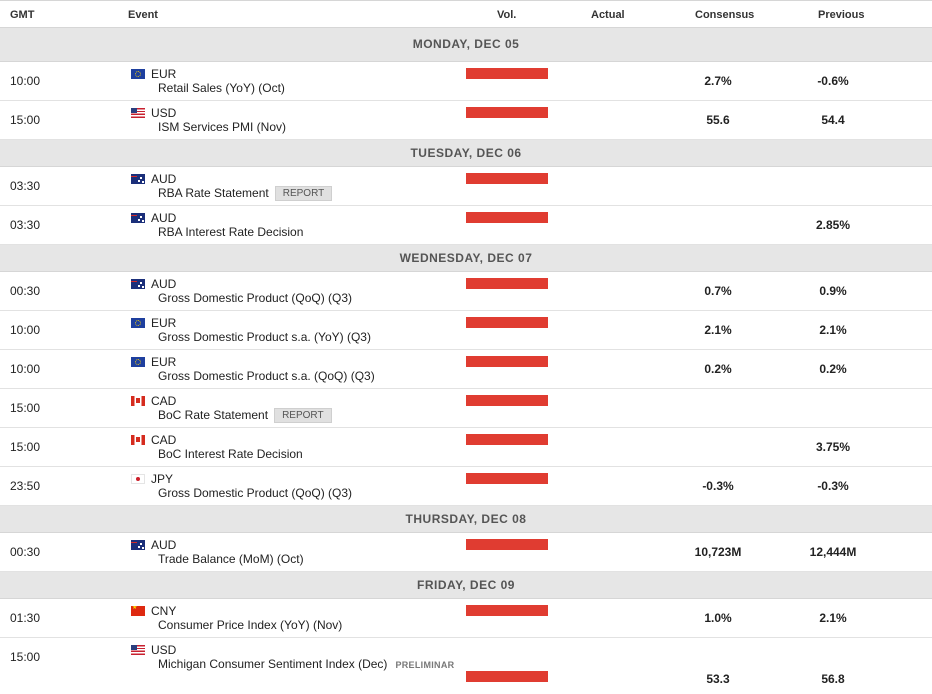 The height and width of the screenshot is (694, 932). What do you see at coordinates (25, 618) in the screenshot?
I see `event-time: 01:30` at bounding box center [25, 618].